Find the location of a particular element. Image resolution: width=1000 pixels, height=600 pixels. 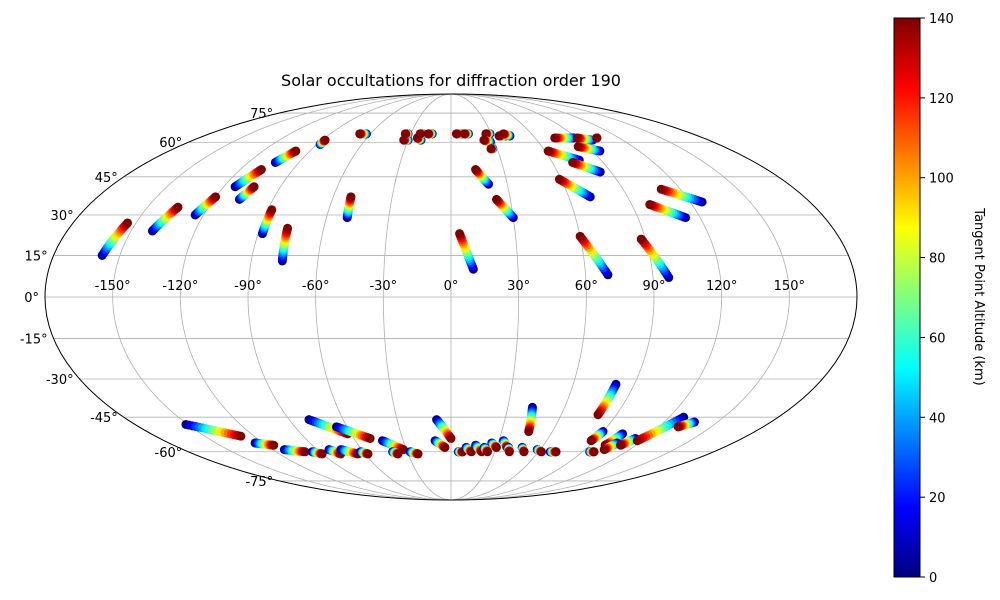

lon-tick-label: 0° is located at coordinates (451, 286).